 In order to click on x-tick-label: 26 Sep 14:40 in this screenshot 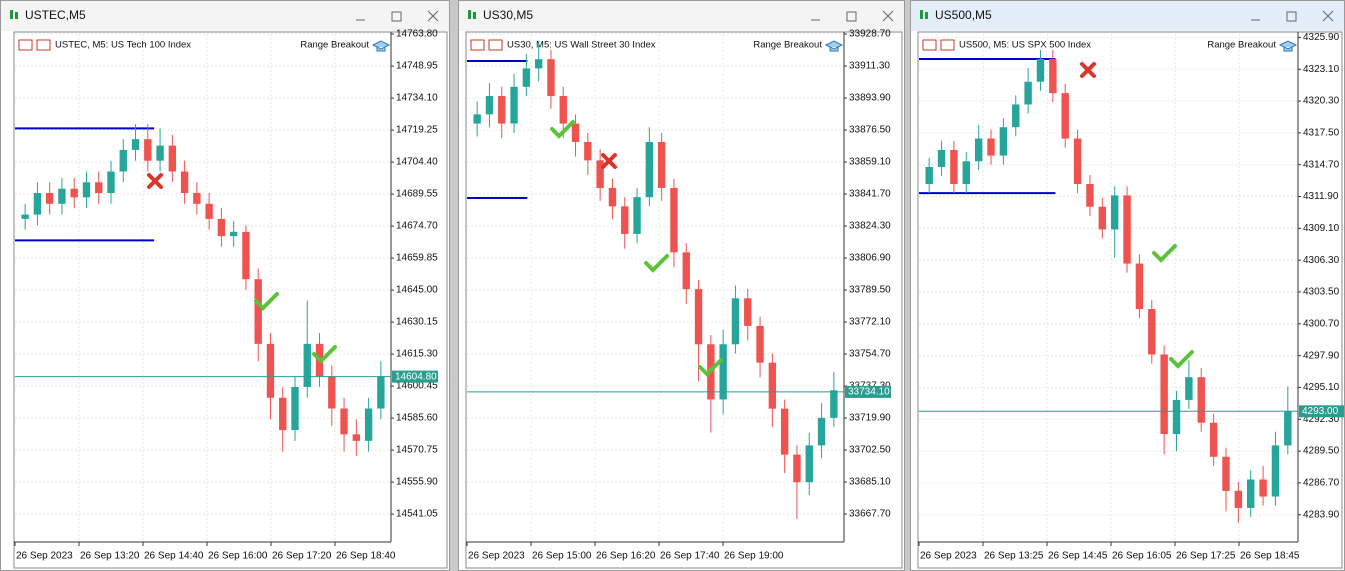, I will do `click(174, 556)`.